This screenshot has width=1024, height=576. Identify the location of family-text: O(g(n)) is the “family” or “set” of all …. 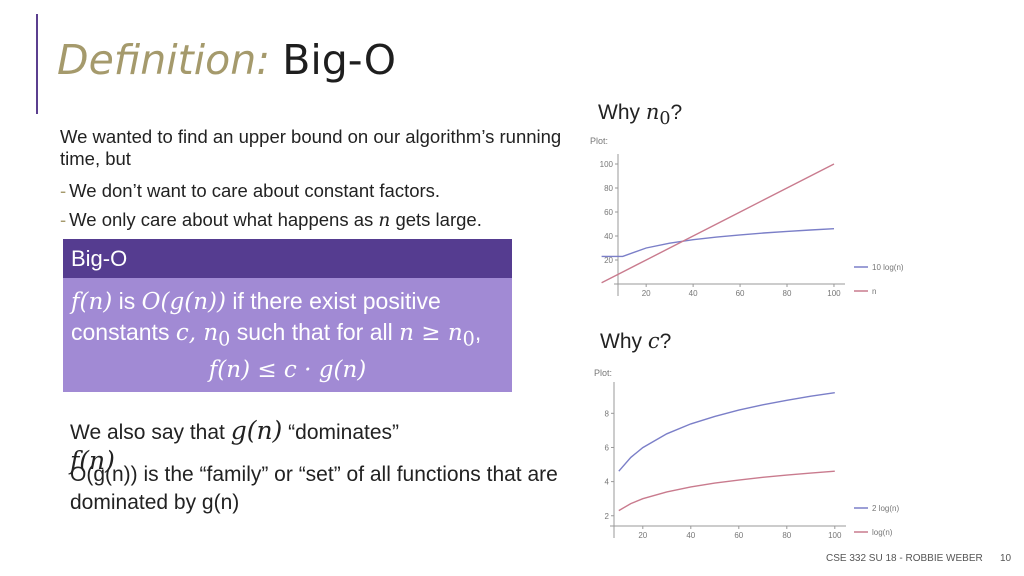
(314, 488).